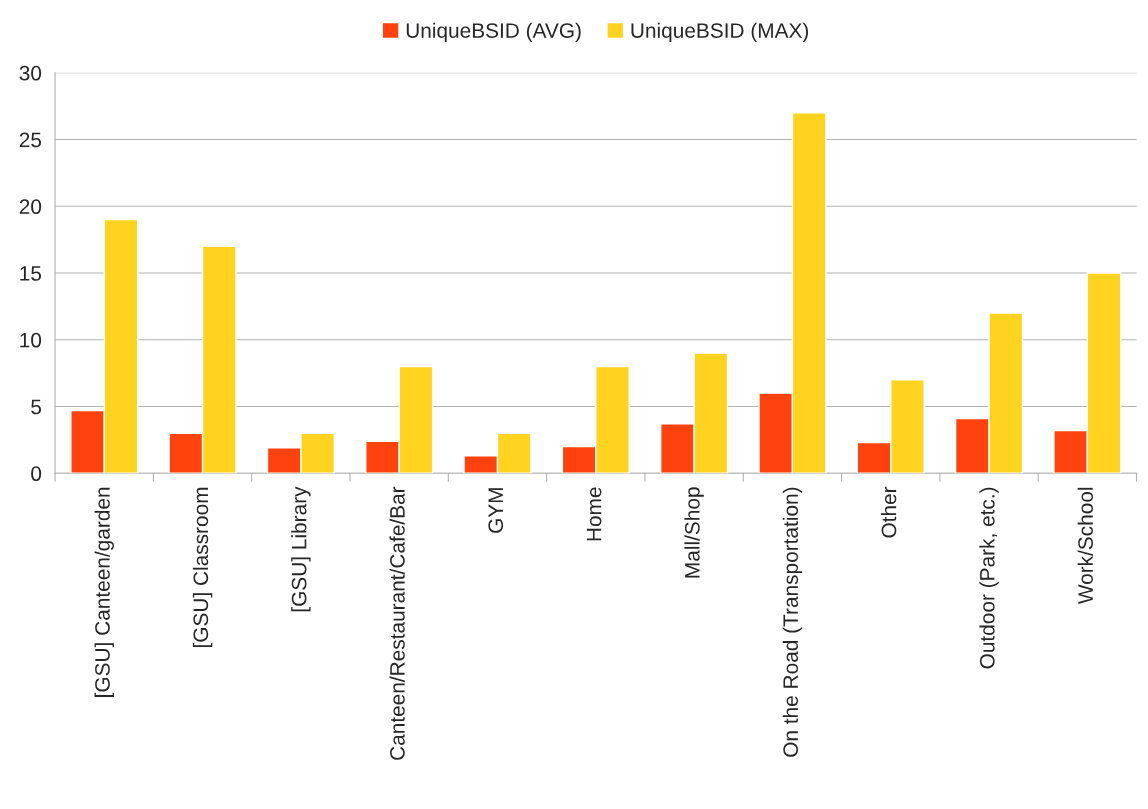  I want to click on y-tick-label: 5, so click(36, 407).